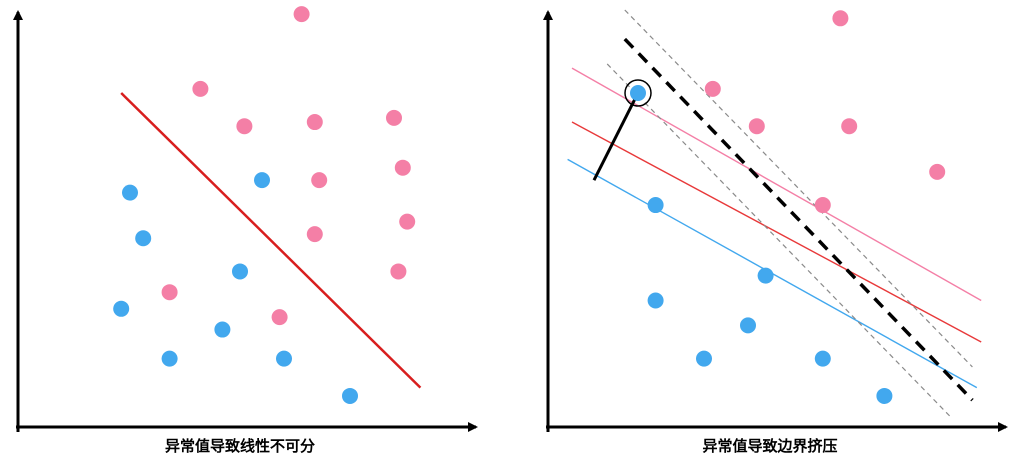 Image resolution: width=1021 pixels, height=464 pixels. I want to click on right-outlier, so click(638, 93).